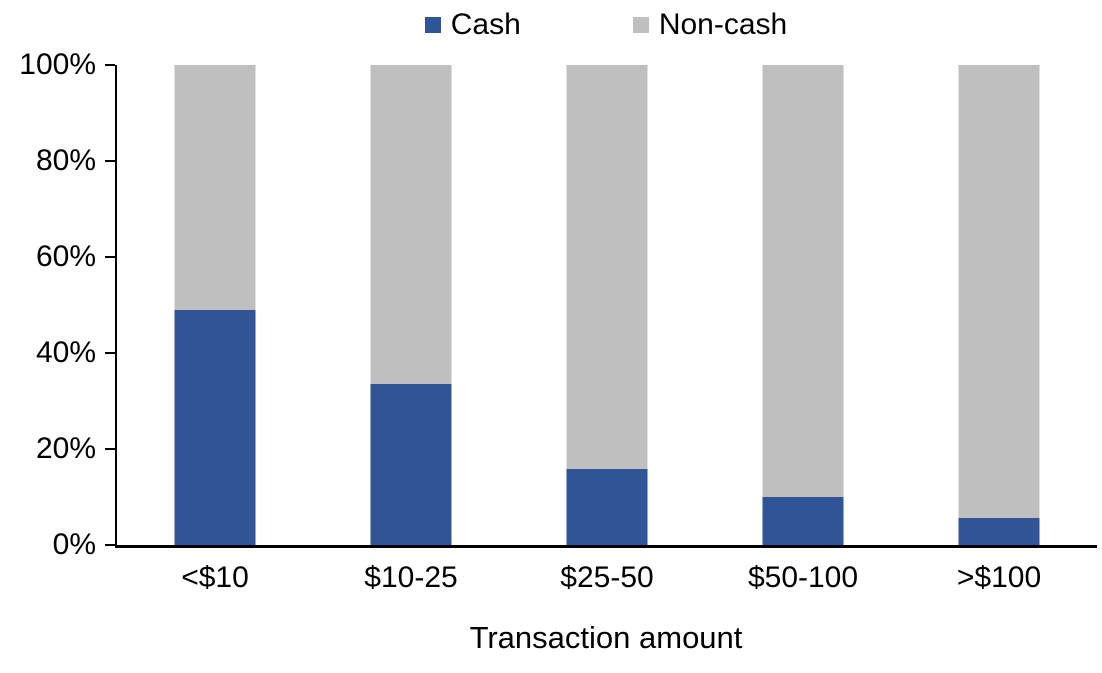 The width and height of the screenshot is (1102, 673). I want to click on legend-label: Cash, so click(485, 24).